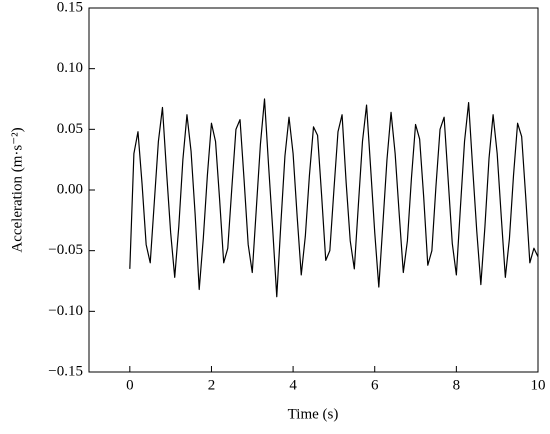 The width and height of the screenshot is (550, 434). I want to click on y-tick-label: 0.05, so click(70, 129).